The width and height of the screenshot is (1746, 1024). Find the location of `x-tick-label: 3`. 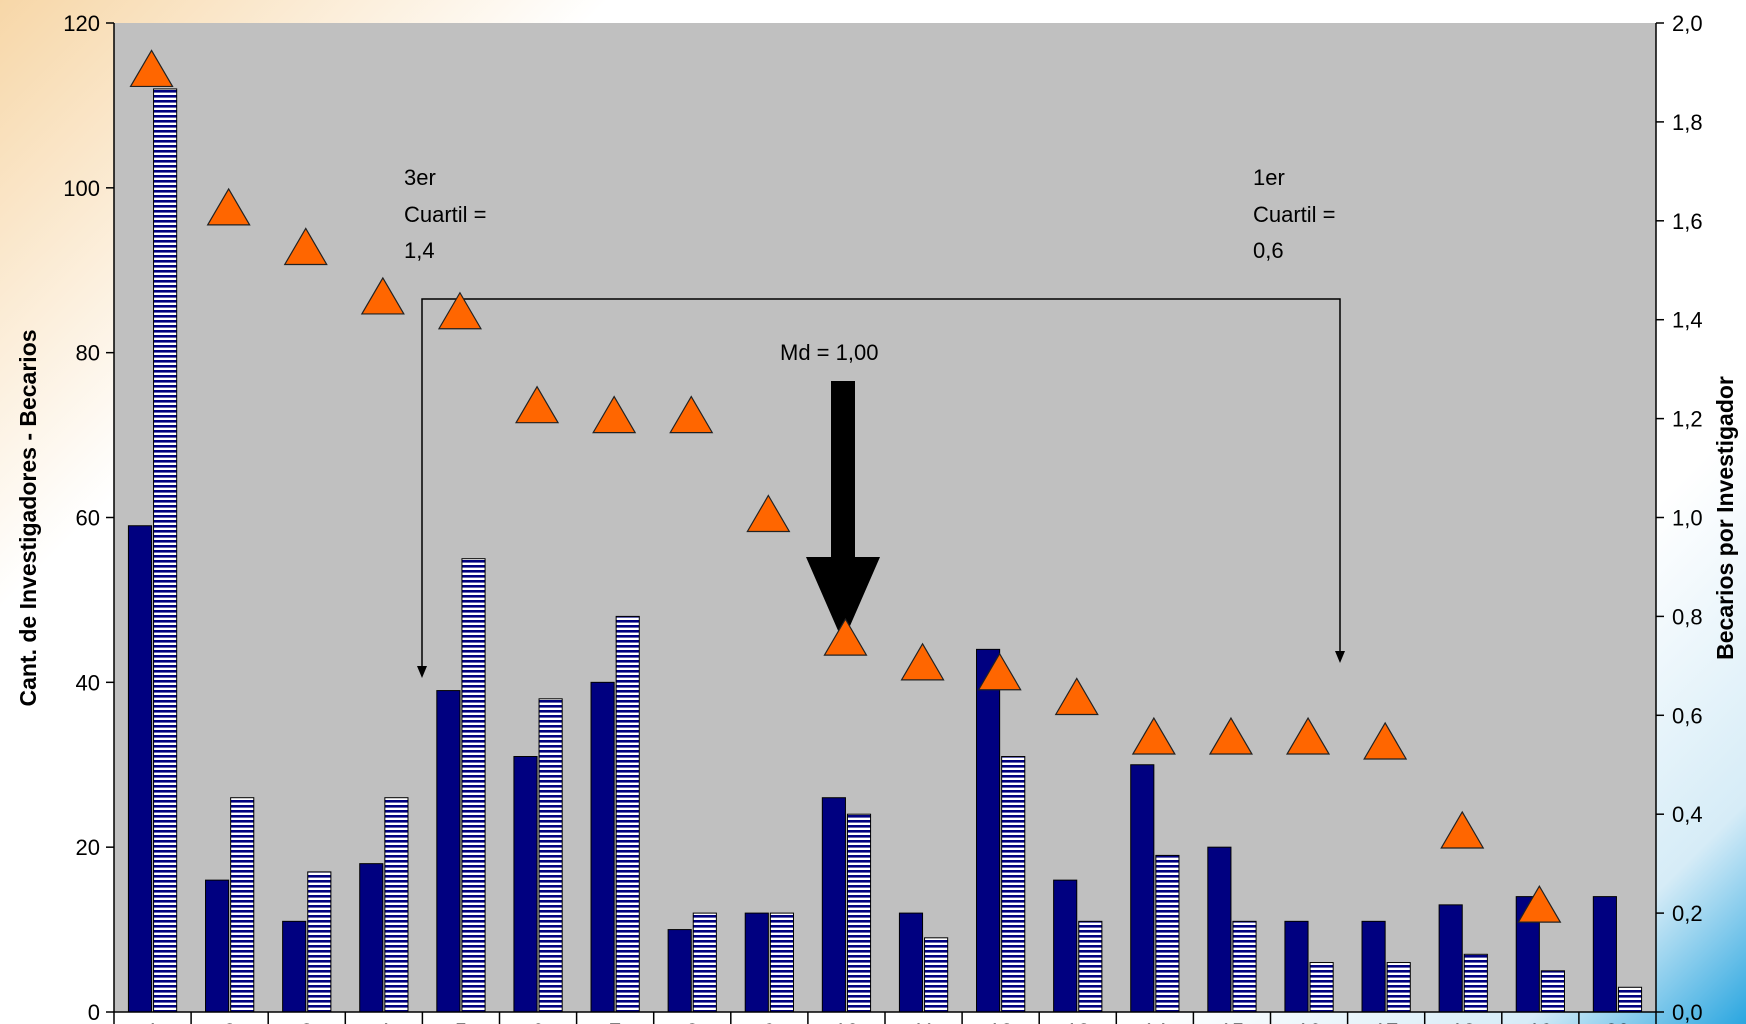

x-tick-label: 3 is located at coordinates (307, 1021).